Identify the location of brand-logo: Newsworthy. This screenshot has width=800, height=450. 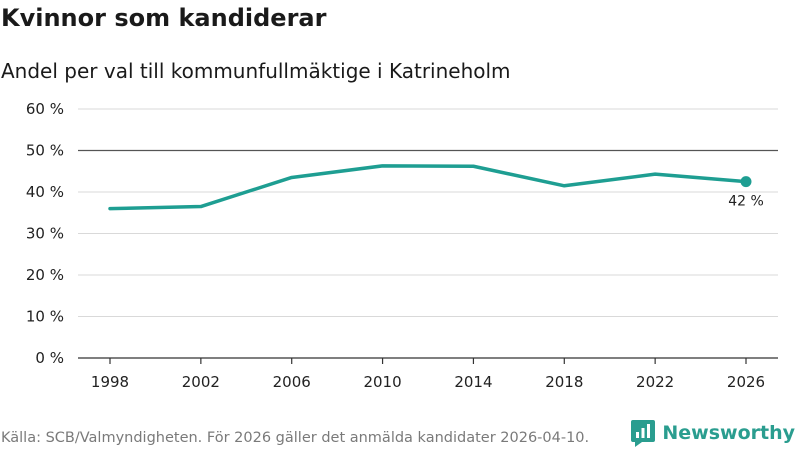
(712, 433).